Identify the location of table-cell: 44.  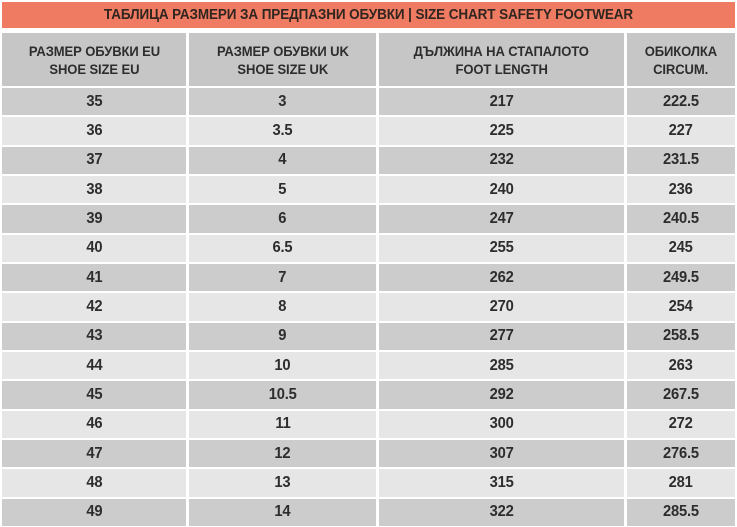
(94, 366).